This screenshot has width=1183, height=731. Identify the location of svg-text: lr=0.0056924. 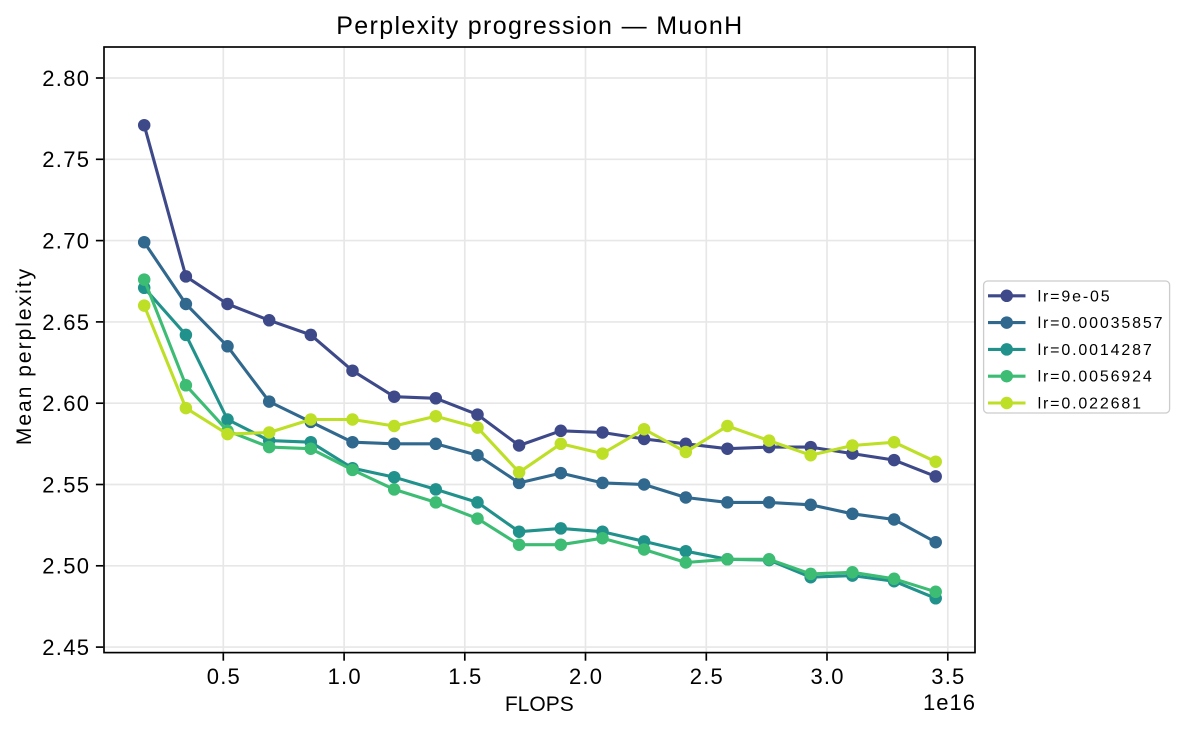
(1096, 377).